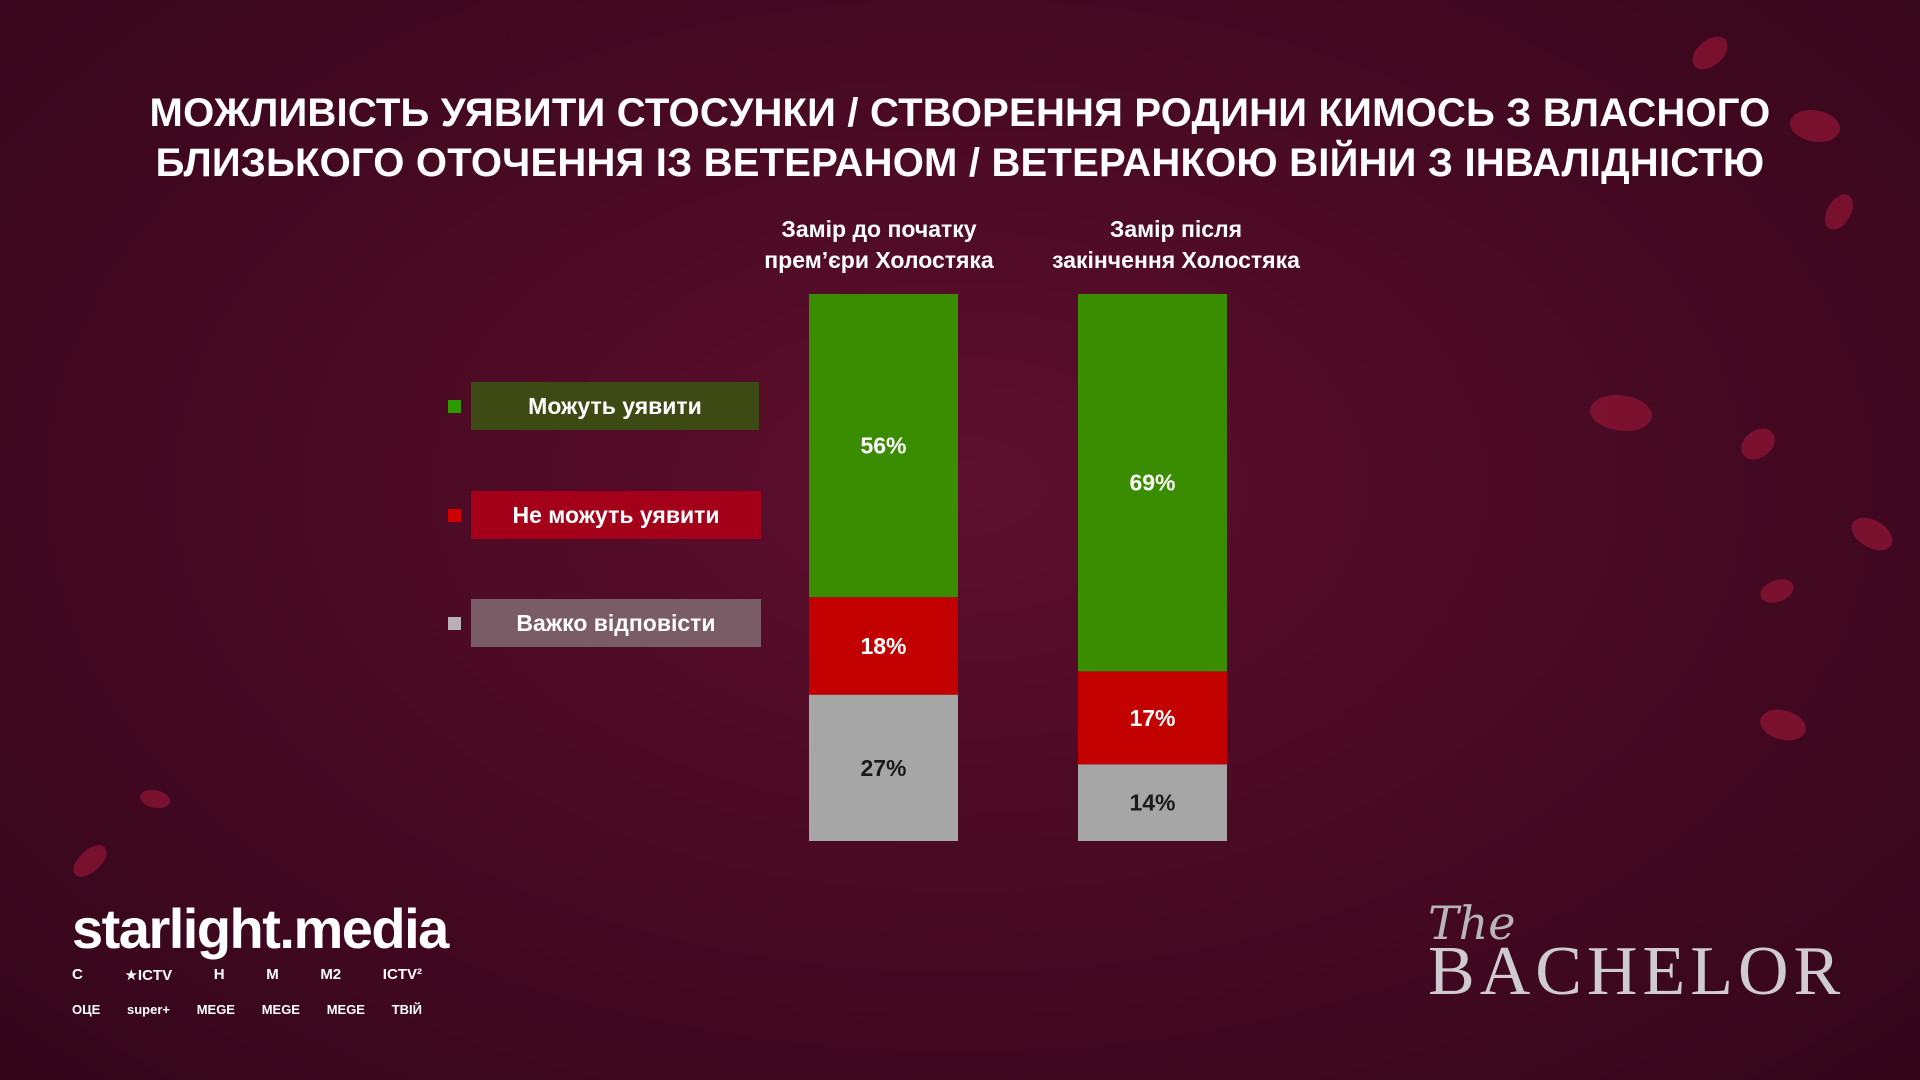 Image resolution: width=1920 pixels, height=1080 pixels. I want to click on legend-item-hard: Важко відповісти, so click(604, 623).